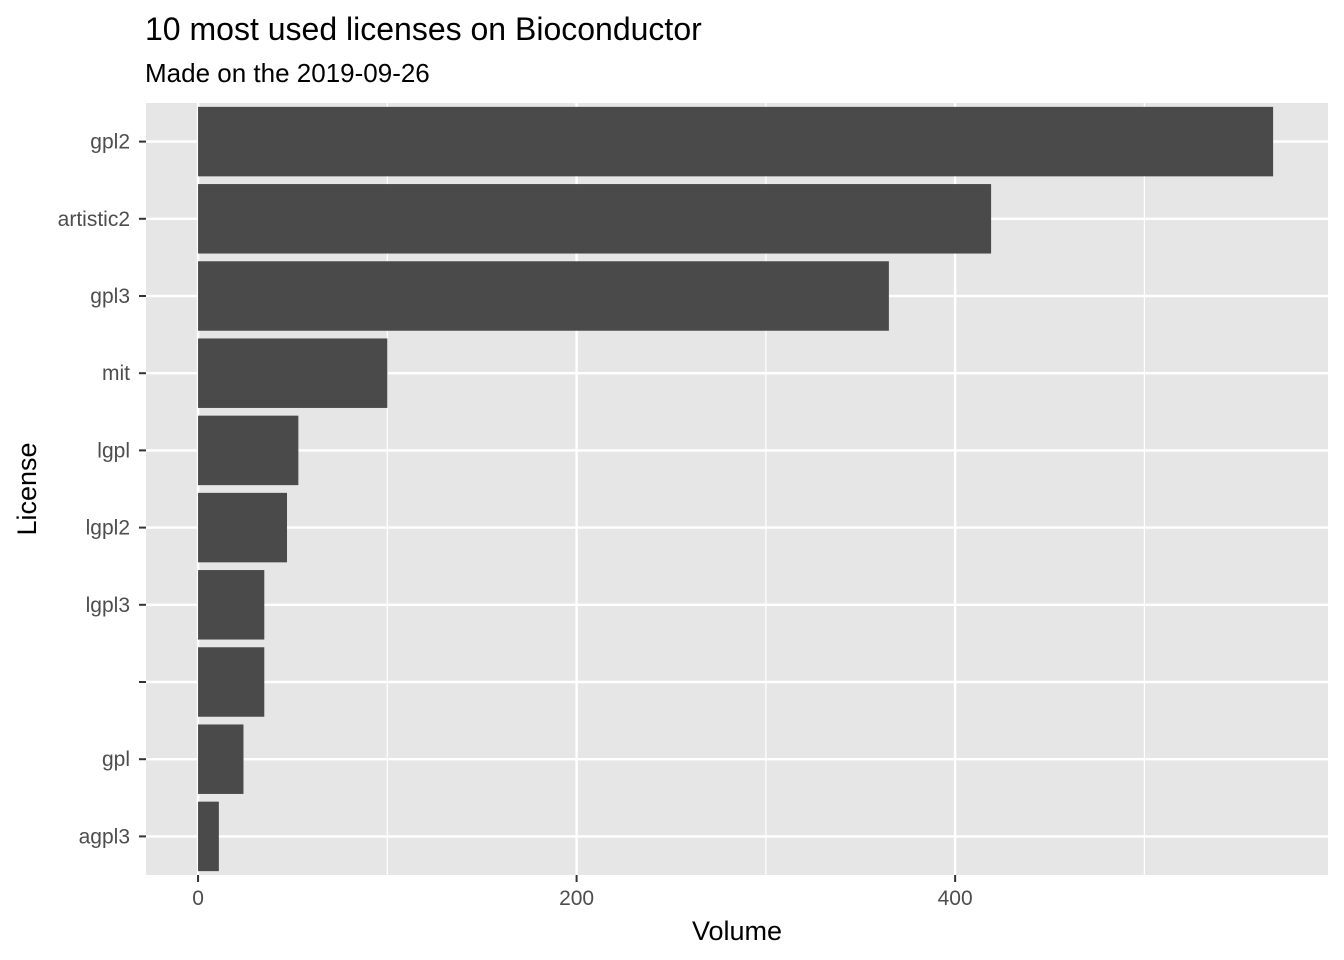 Image resolution: width=1344 pixels, height=960 pixels. Describe the element at coordinates (116, 373) in the screenshot. I see `y-tick-label: mit` at that location.